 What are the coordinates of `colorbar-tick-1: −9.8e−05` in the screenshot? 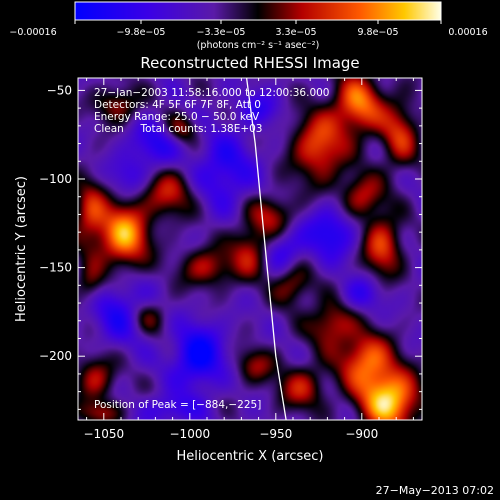 It's located at (141, 32).